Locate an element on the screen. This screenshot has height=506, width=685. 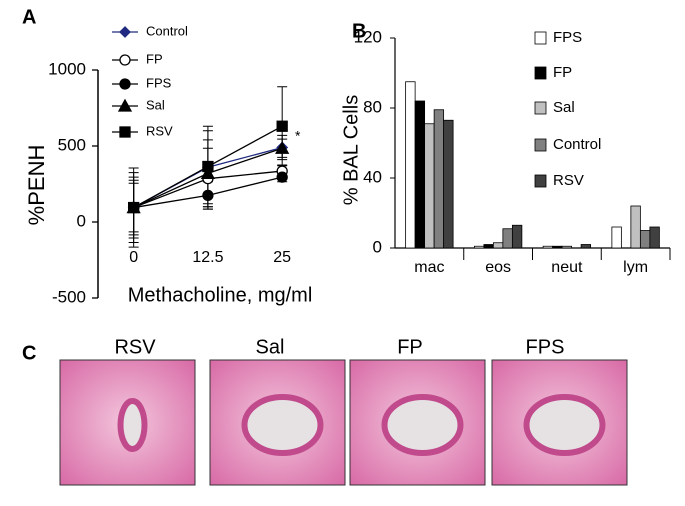
panel-label: B is located at coordinates (359, 31).